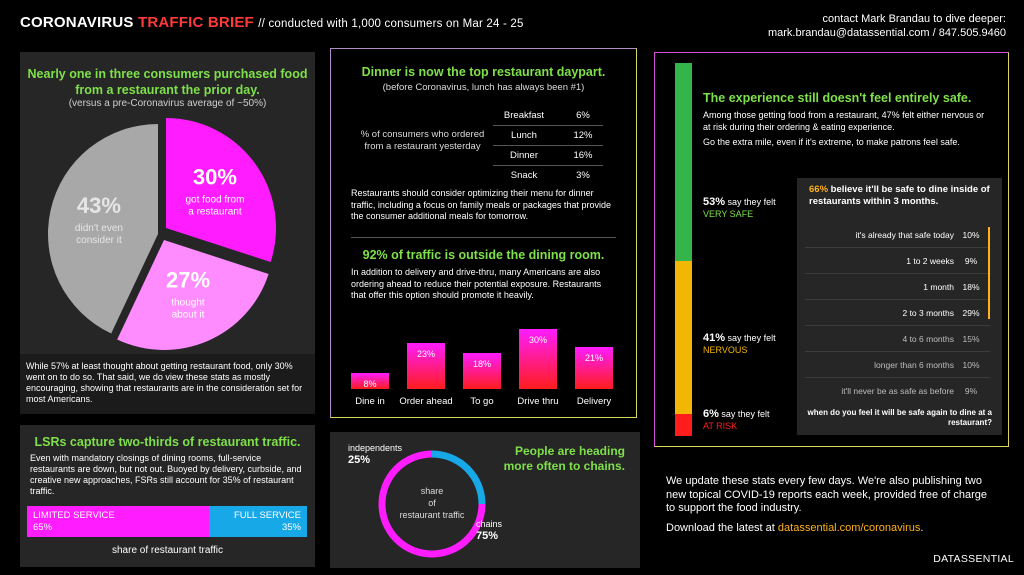 This screenshot has height=575, width=1024. Describe the element at coordinates (215, 176) in the screenshot. I see `pie-slice-pct: 30%` at that location.